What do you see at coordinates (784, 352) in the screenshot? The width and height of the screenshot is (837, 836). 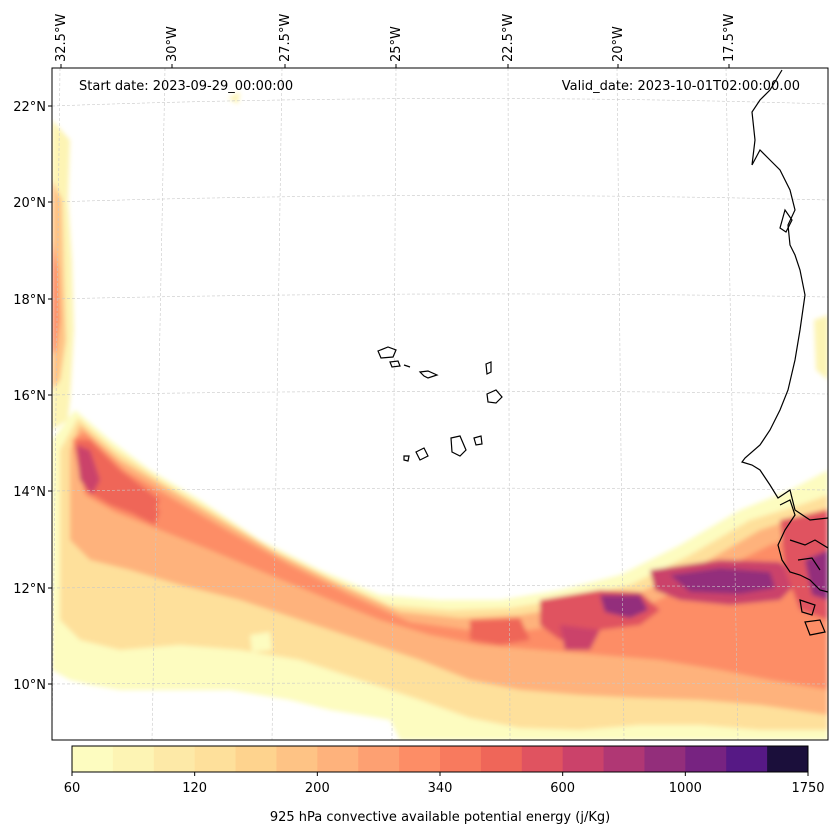 I see `coastlines` at bounding box center [784, 352].